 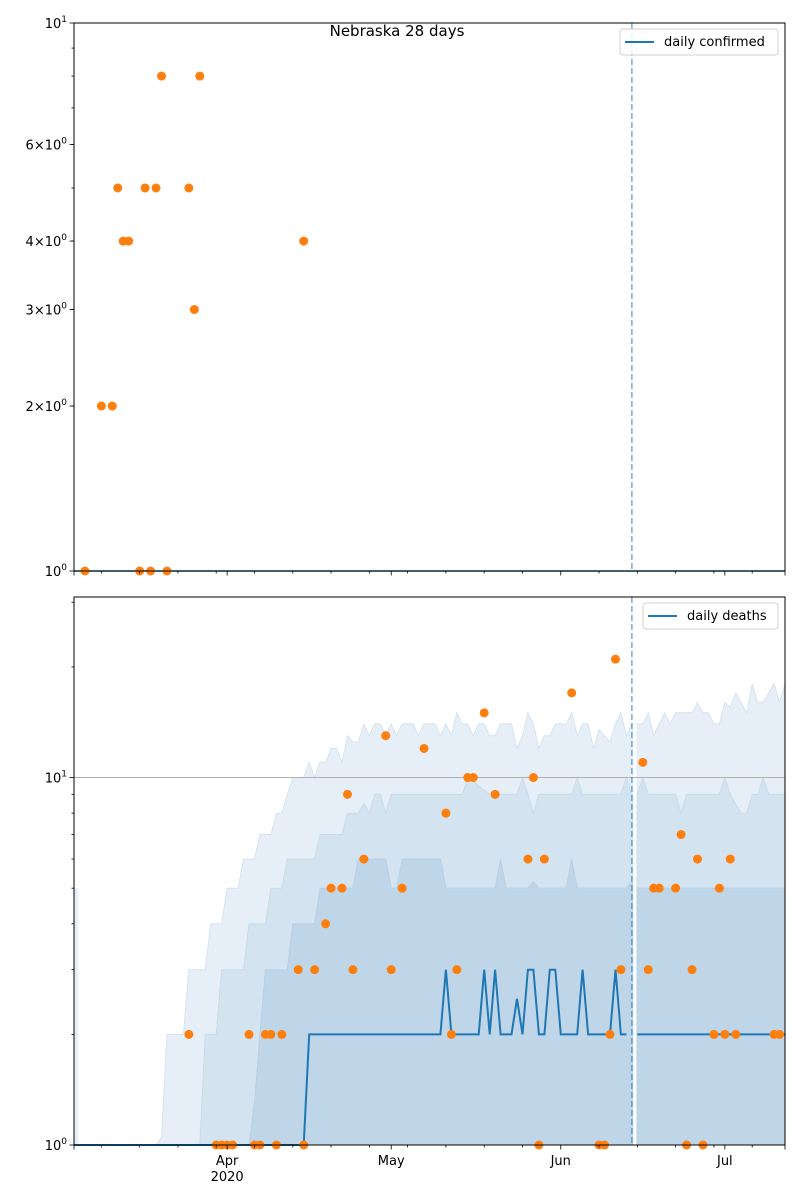 What do you see at coordinates (560, 1161) in the screenshot?
I see `x-tick-label: Jun` at bounding box center [560, 1161].